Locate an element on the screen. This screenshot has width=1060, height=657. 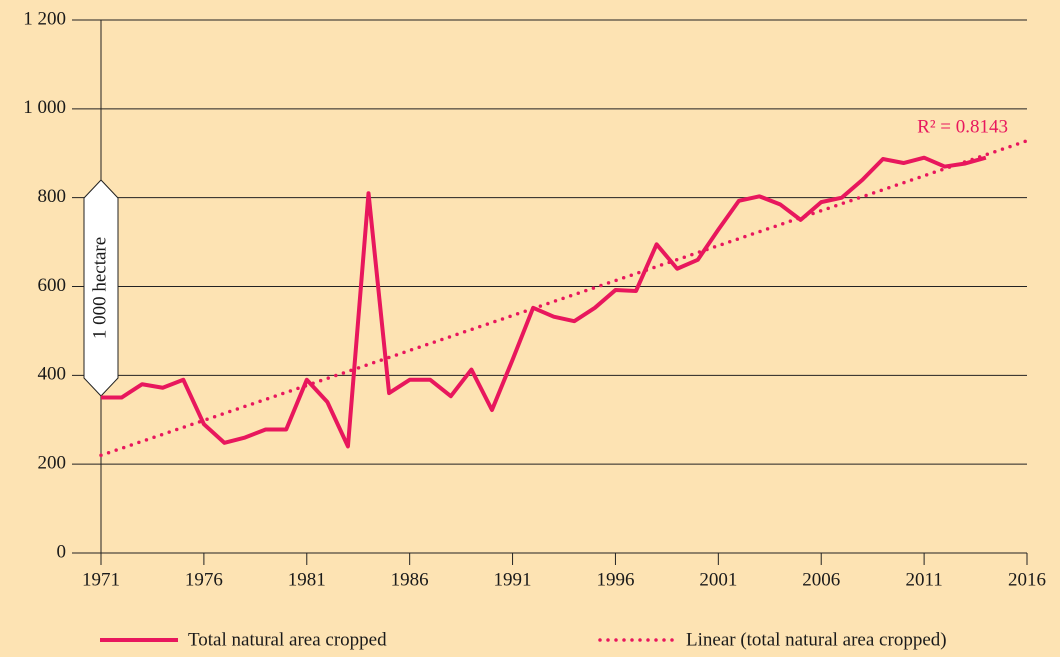
x-tick-label: 1991 is located at coordinates (513, 579).